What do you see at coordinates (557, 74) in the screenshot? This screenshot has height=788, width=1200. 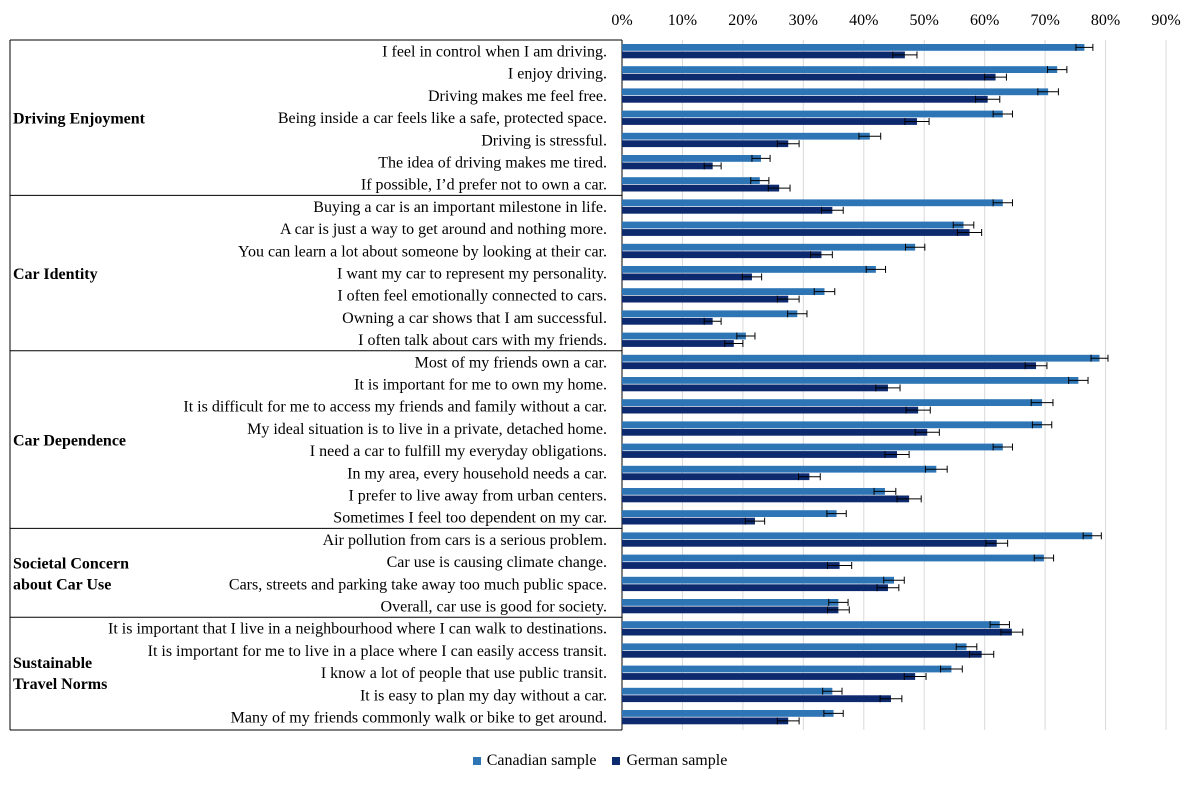 I see `category-label: I enjoy driving.` at bounding box center [557, 74].